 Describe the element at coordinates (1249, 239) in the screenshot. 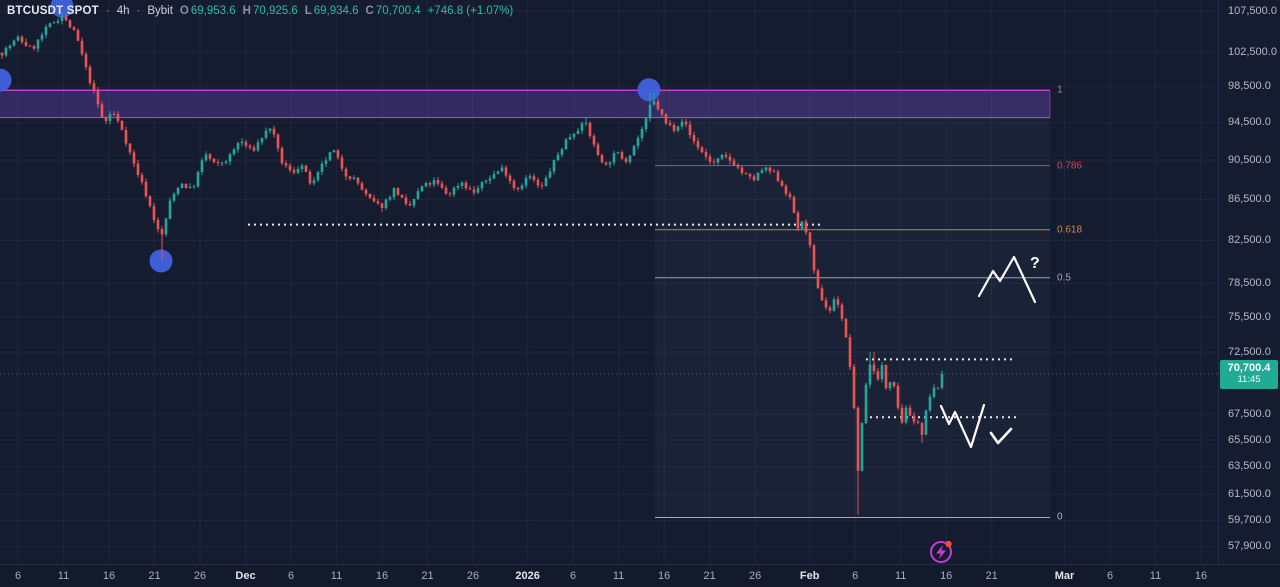

I see `price-tick-label: 82,500.0` at that location.